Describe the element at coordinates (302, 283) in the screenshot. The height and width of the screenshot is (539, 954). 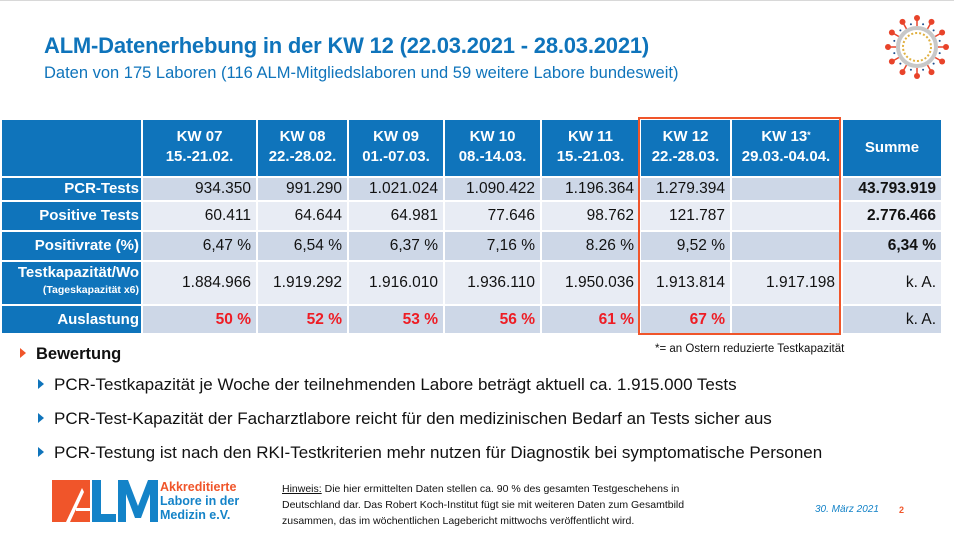
I see `table-cell: 1.919.292` at that location.